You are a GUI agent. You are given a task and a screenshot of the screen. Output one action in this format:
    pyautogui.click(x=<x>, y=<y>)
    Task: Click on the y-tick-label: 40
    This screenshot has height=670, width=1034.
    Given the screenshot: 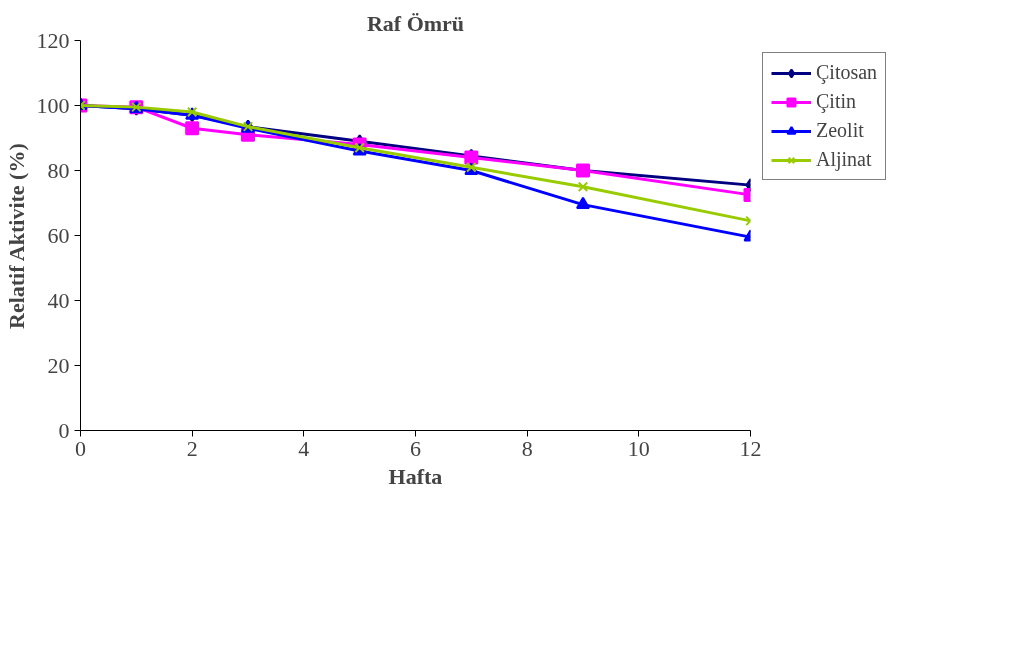 What is the action you would take?
    pyautogui.click(x=58, y=300)
    